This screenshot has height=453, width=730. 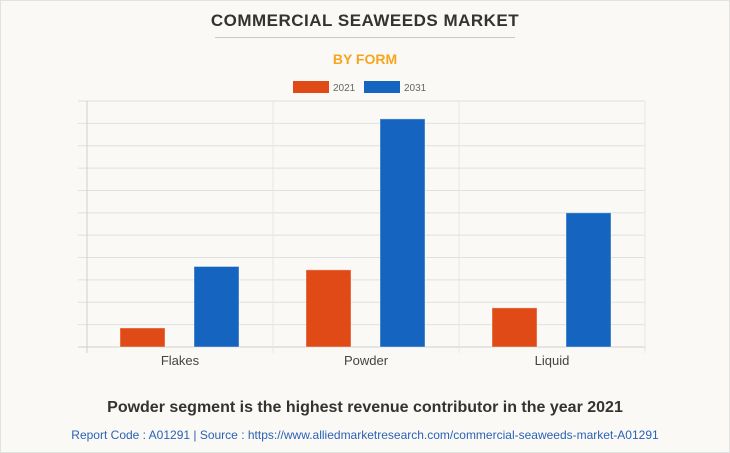 What do you see at coordinates (216, 306) in the screenshot?
I see `bar-flakes-2031` at bounding box center [216, 306].